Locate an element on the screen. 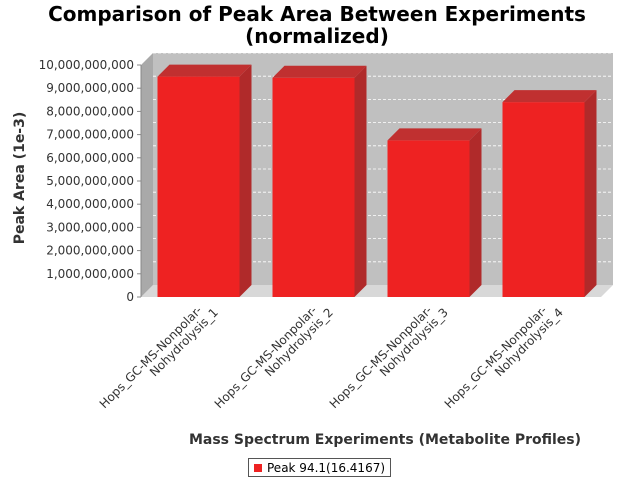  x-tick-label: Hops_GC-MS-Nonpolar-Nohydrolysis_2 is located at coordinates (274, 358).